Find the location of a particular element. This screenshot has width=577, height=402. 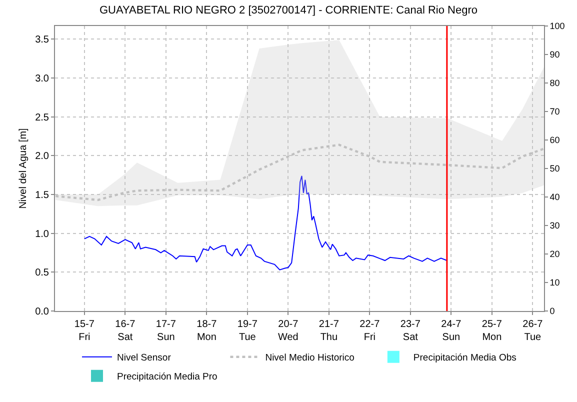

x-tick-label: 26-7 Tue is located at coordinates (533, 331).